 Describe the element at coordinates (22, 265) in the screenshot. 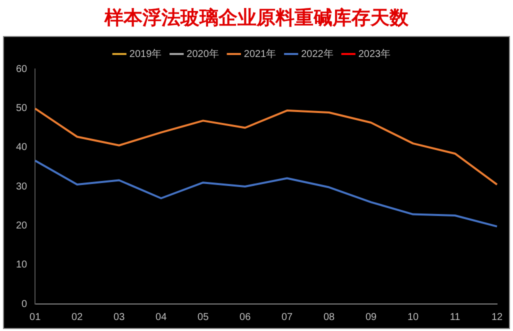

I see `y-tick-label: 10` at that location.